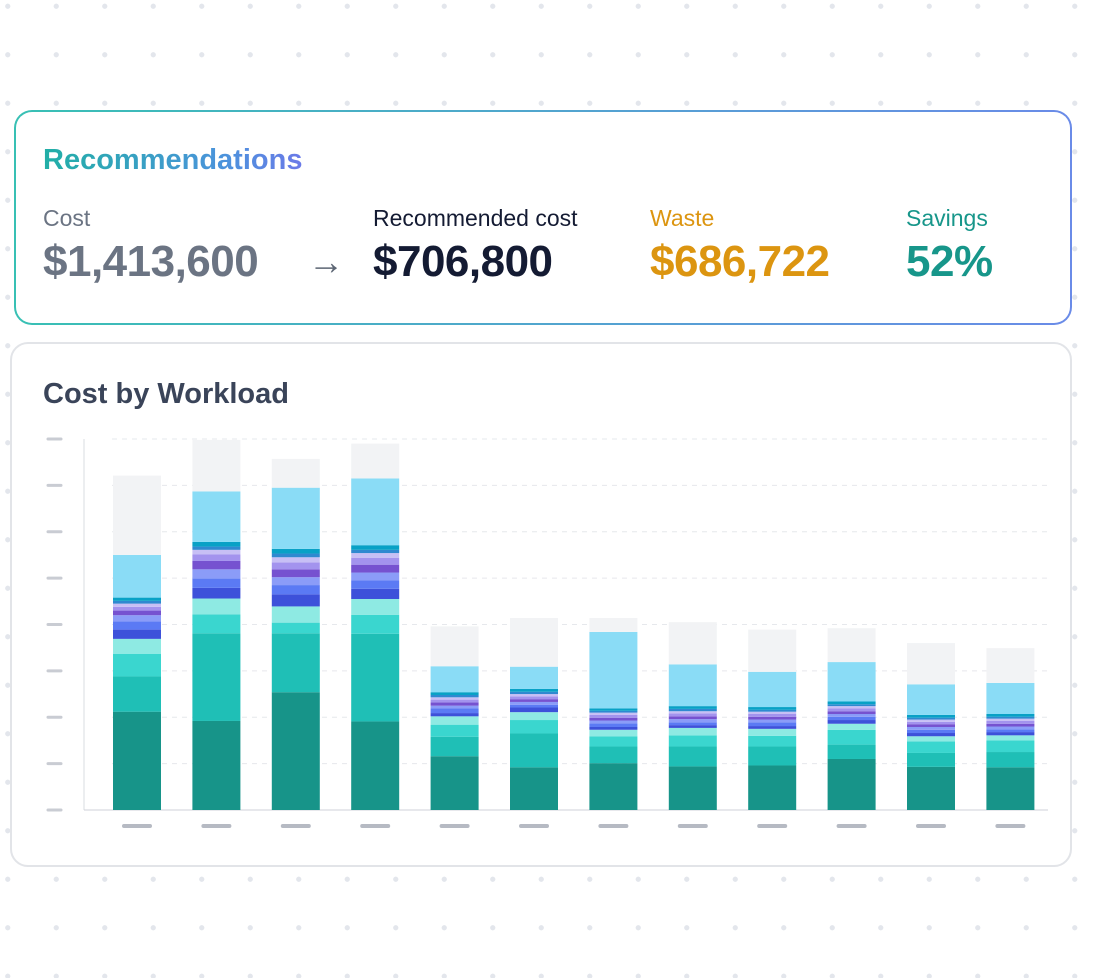 This screenshot has height=978, width=1118. What do you see at coordinates (463, 261) in the screenshot?
I see `recommended-cost-value: $706,800` at bounding box center [463, 261].